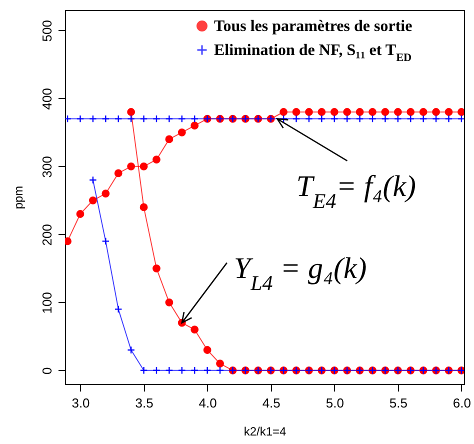  Describe the element at coordinates (335, 403) in the screenshot. I see `x-tick-label: 5.0` at that location.